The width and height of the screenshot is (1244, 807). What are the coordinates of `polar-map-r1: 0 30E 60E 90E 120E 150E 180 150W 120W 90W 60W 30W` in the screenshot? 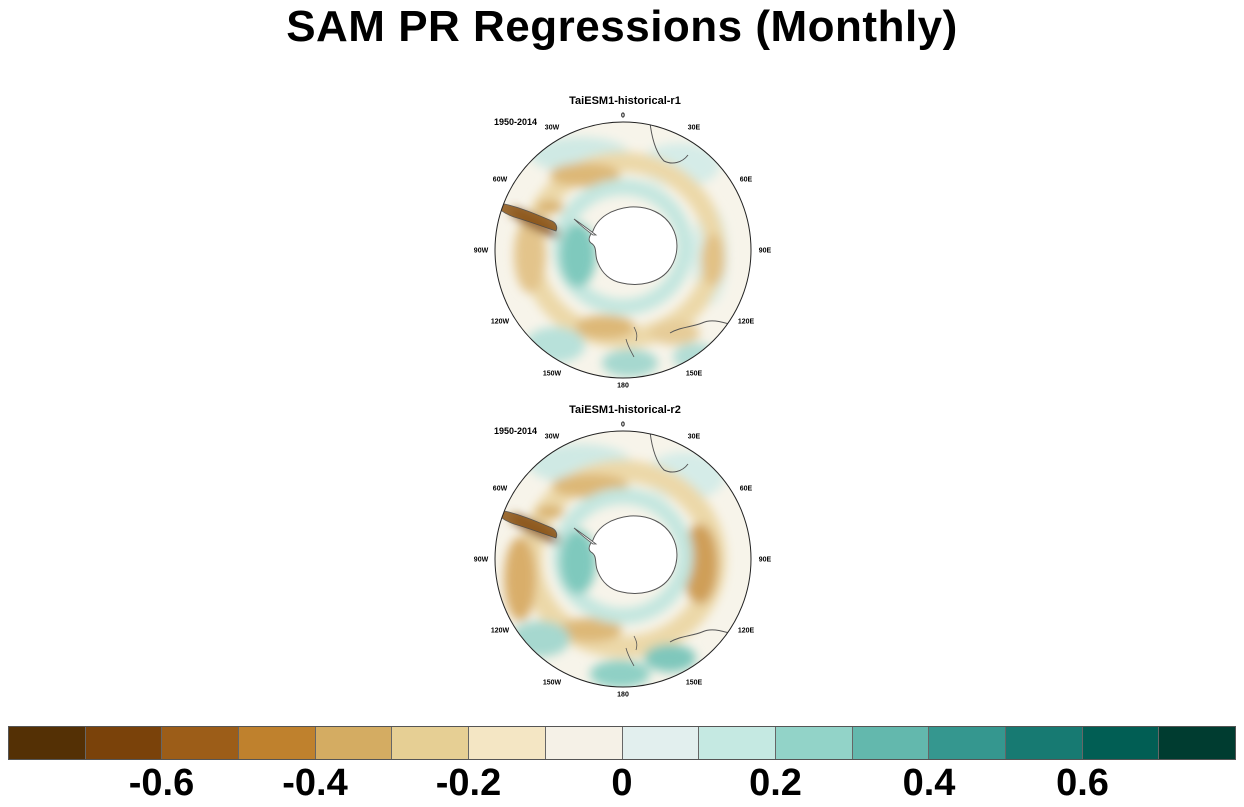 It's located at (623, 251).